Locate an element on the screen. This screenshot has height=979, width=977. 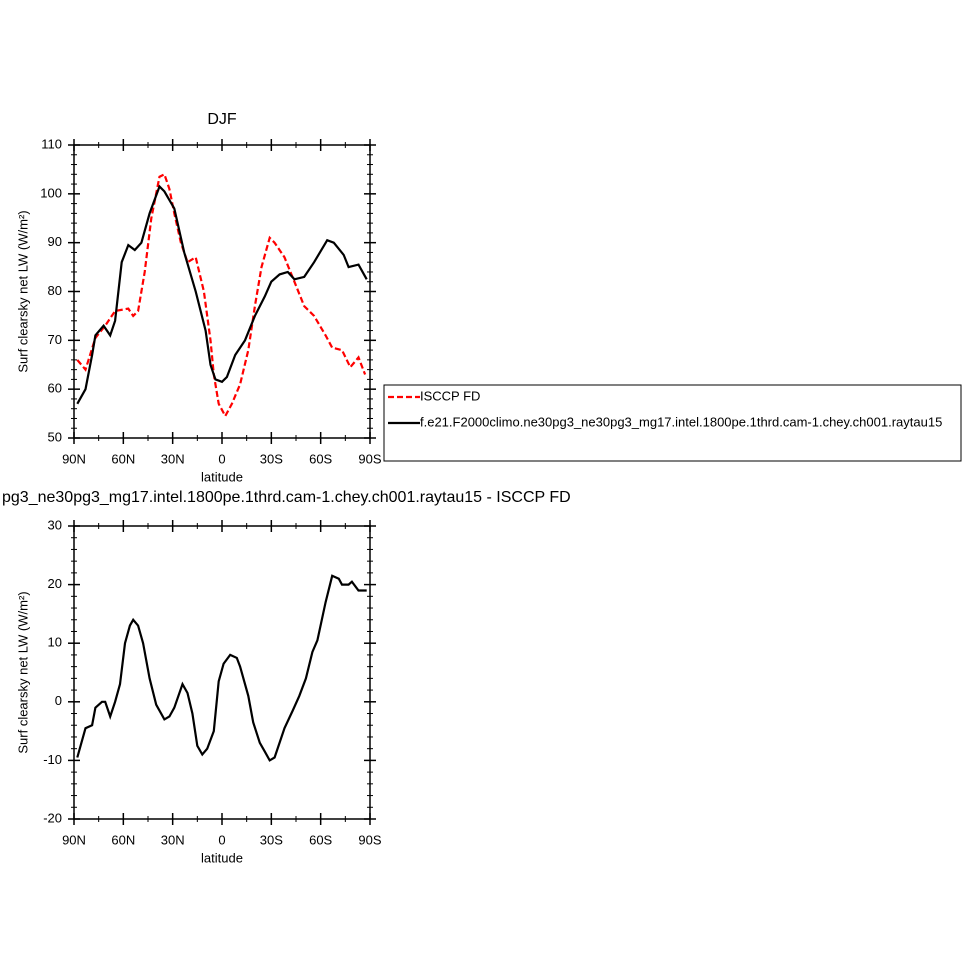
y-tick-label: 50 is located at coordinates (55, 436).